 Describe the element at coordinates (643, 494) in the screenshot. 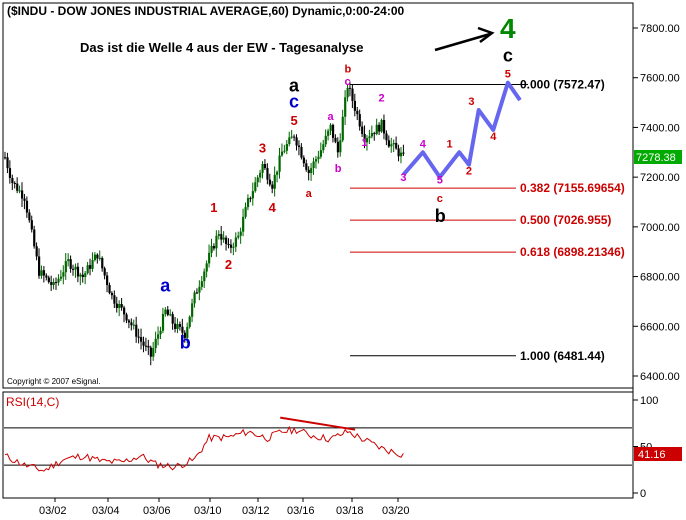

I see `rsi-tick-label: 0` at that location.